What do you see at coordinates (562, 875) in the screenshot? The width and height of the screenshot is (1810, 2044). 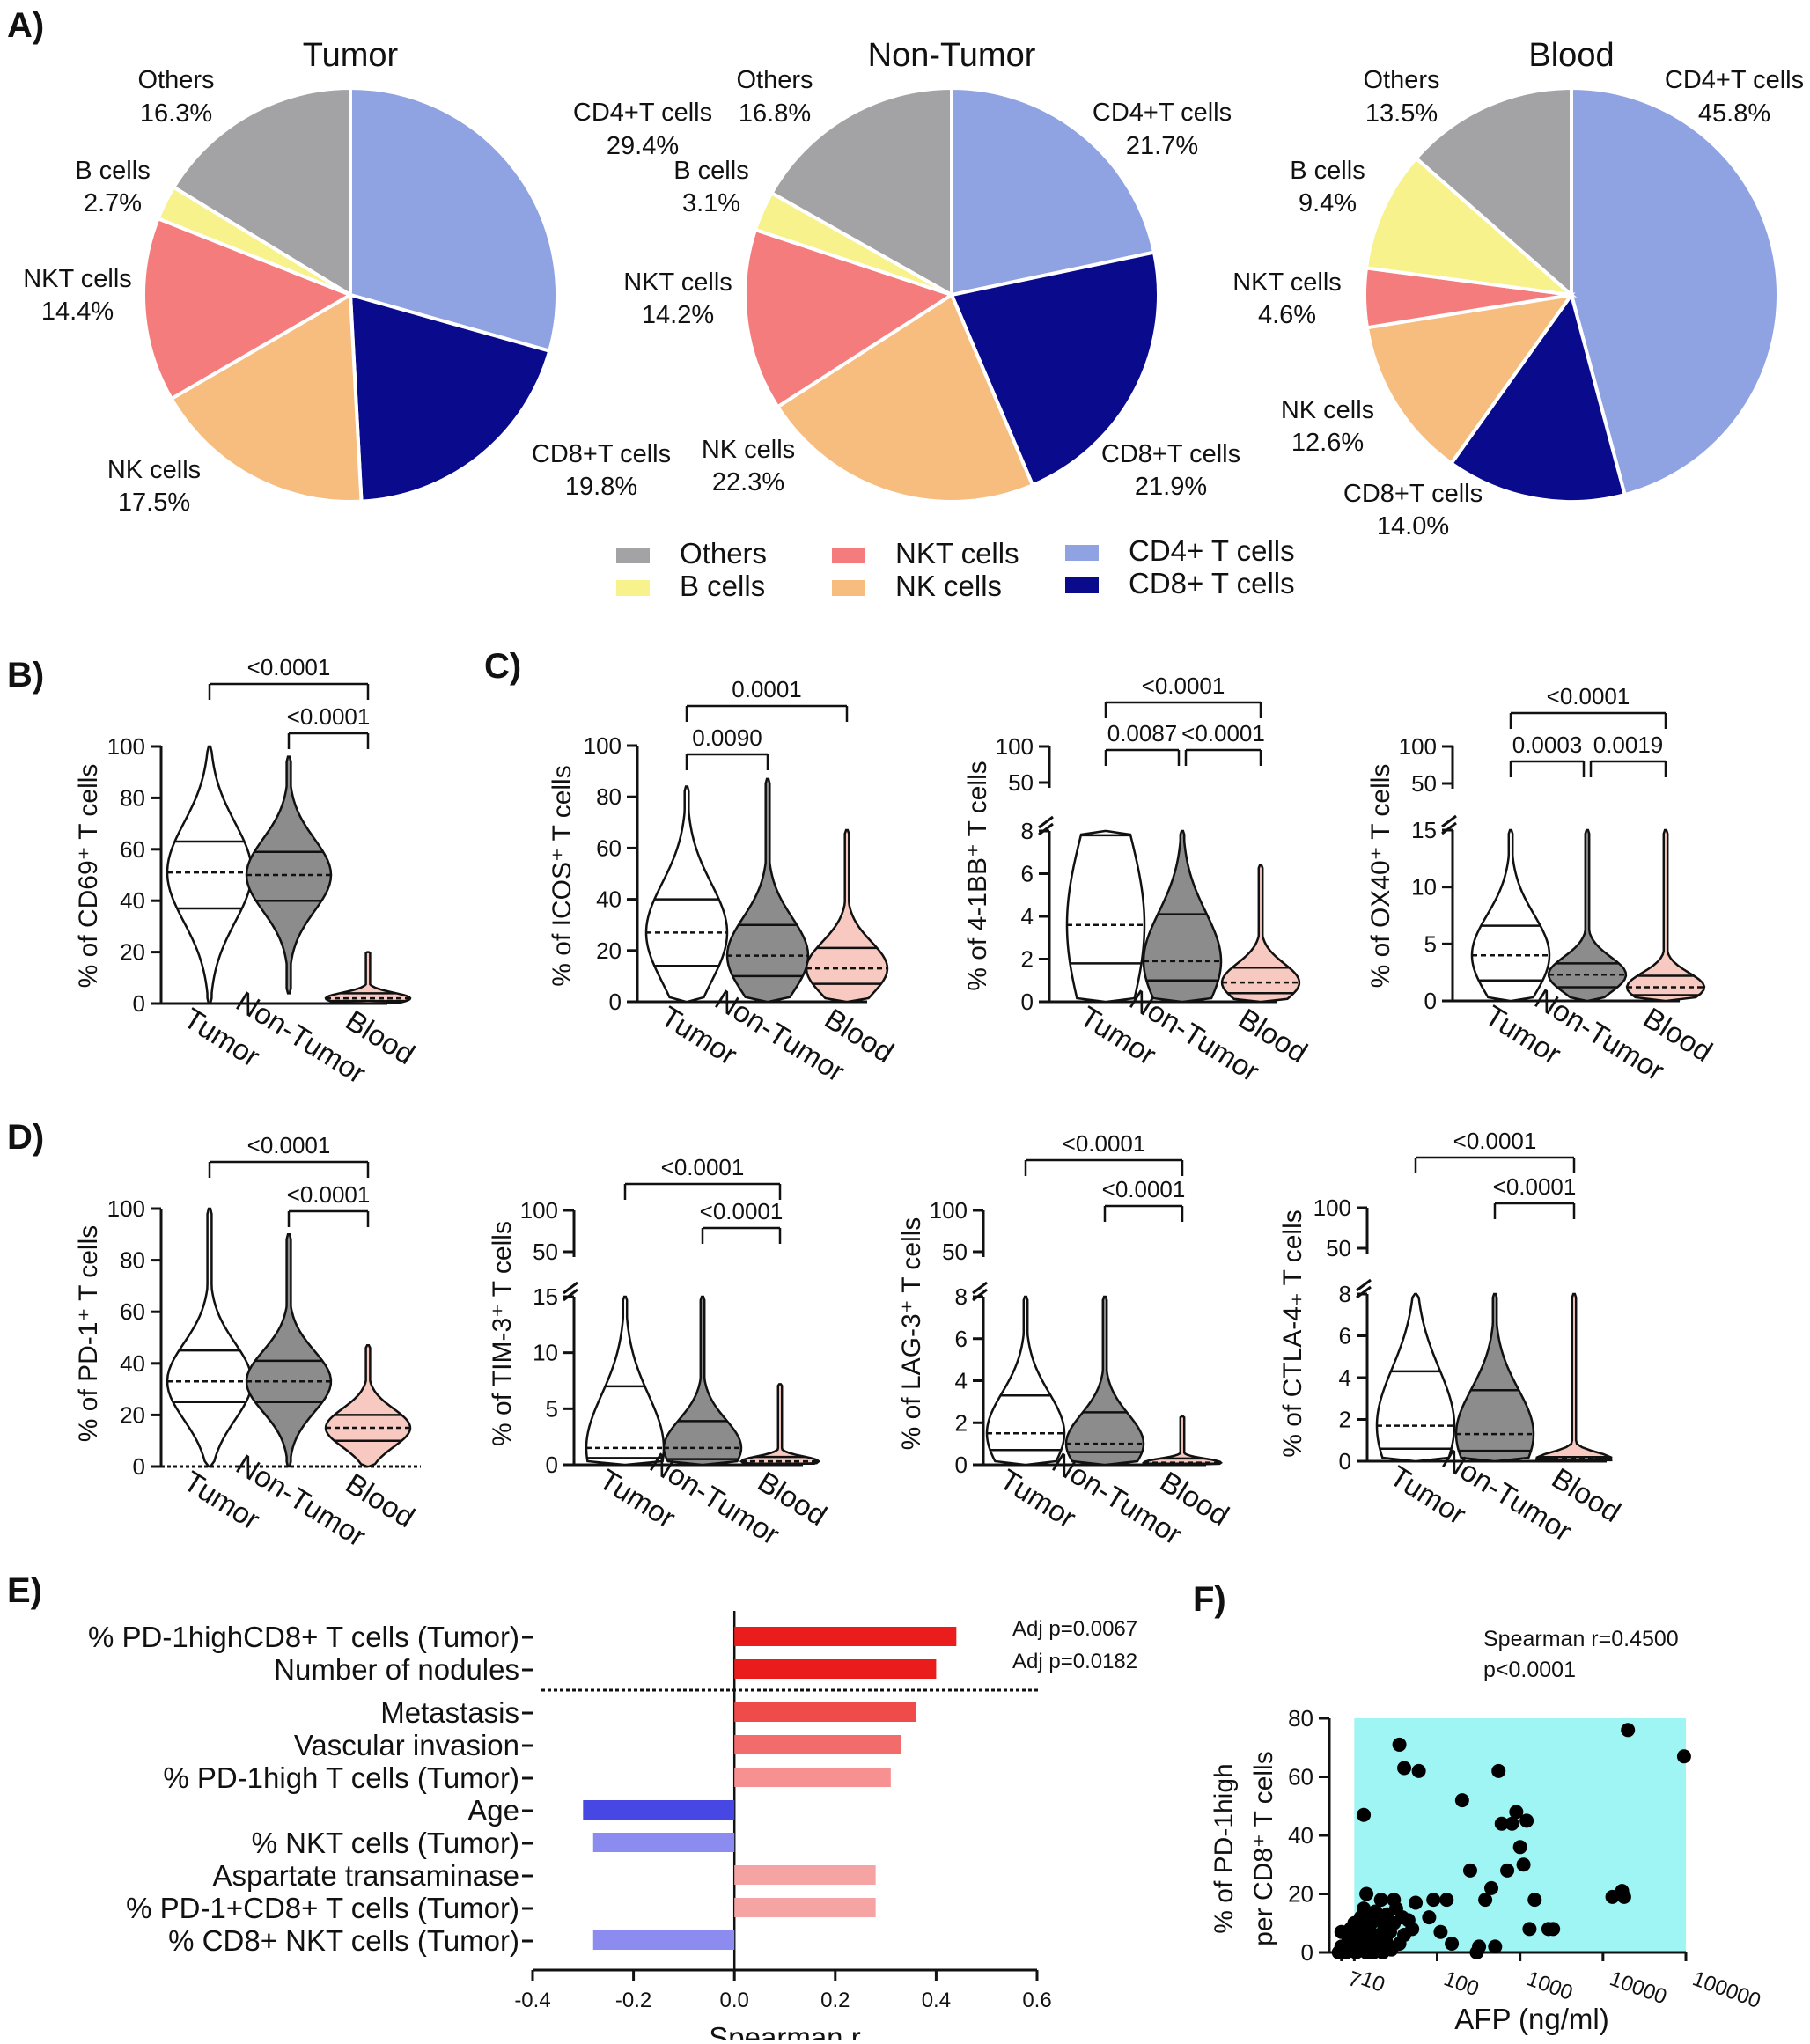 I see `y-axis-label: % of ICOS⁺ T cells` at bounding box center [562, 875].